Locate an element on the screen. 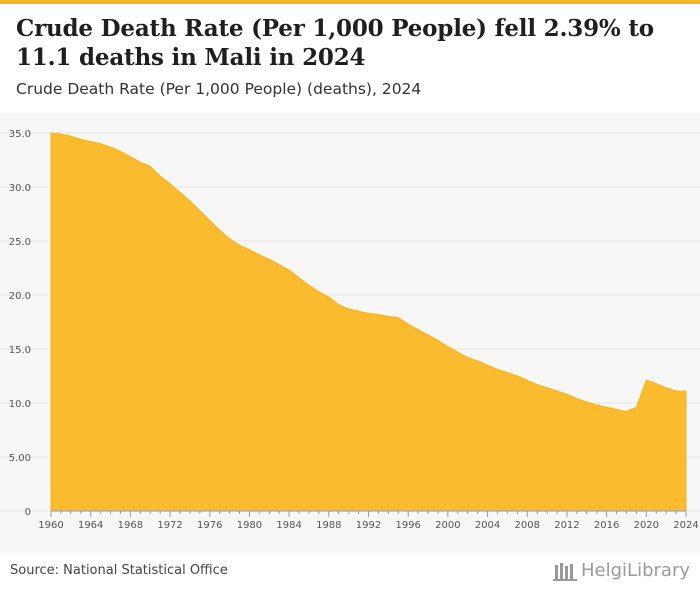 This screenshot has width=700, height=596. x-tick-label: 1980 is located at coordinates (249, 525).